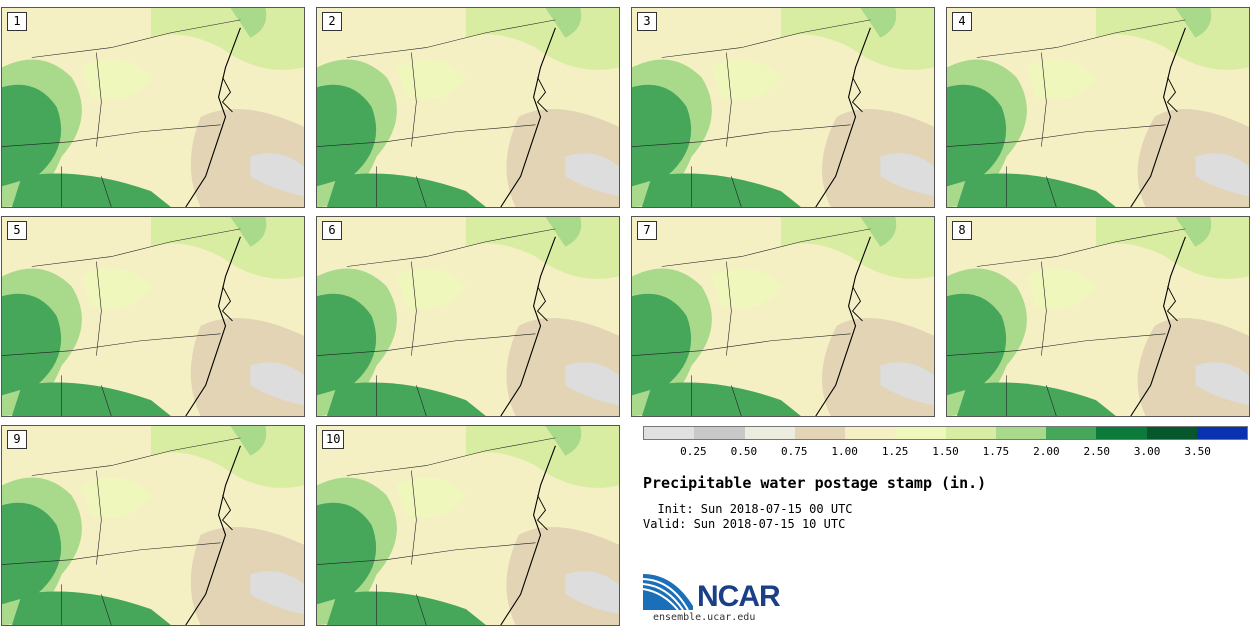 The height and width of the screenshot is (627, 1260). I want to click on member-number-label: 1, so click(17, 21).